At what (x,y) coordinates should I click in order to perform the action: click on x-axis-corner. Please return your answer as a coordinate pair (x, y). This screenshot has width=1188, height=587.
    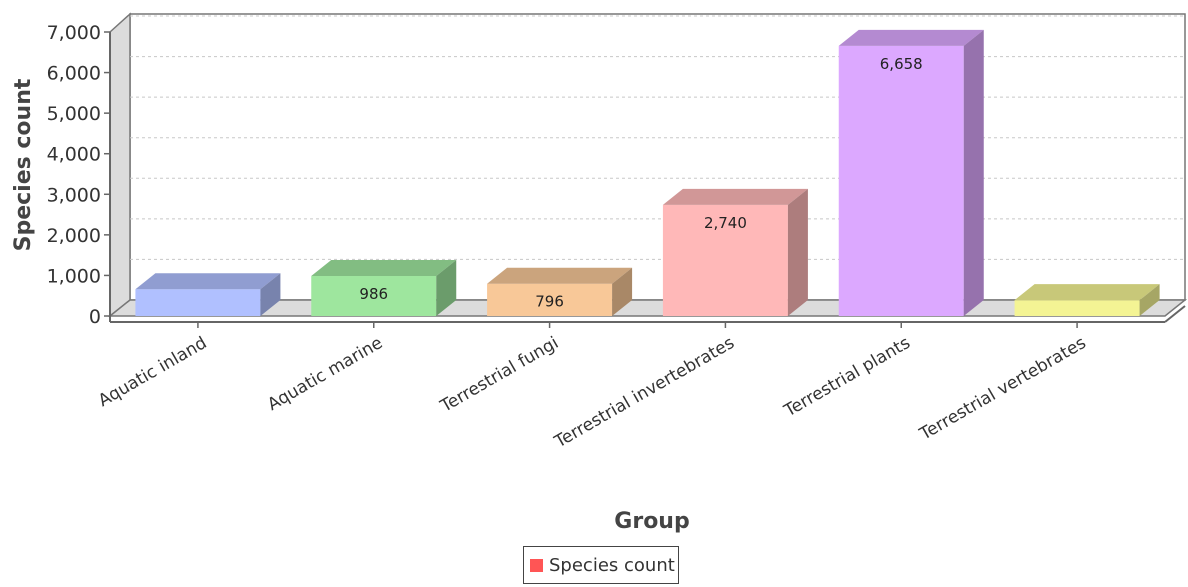
    Looking at the image, I should click on (1175, 314).